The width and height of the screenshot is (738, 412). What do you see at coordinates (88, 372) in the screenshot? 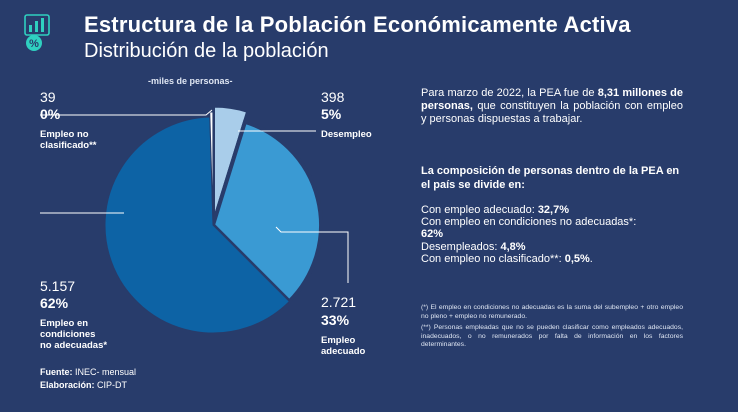
I see `source-line: Fuente: INEC- mensual` at bounding box center [88, 372].